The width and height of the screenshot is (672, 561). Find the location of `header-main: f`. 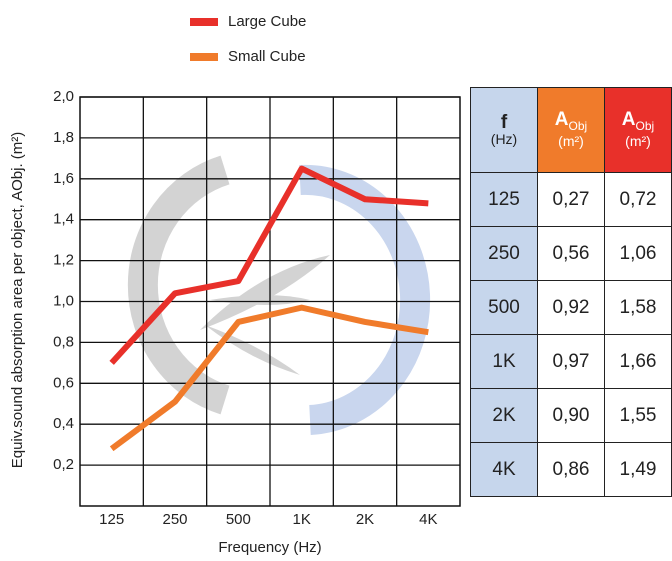

header-main: f is located at coordinates (504, 122).